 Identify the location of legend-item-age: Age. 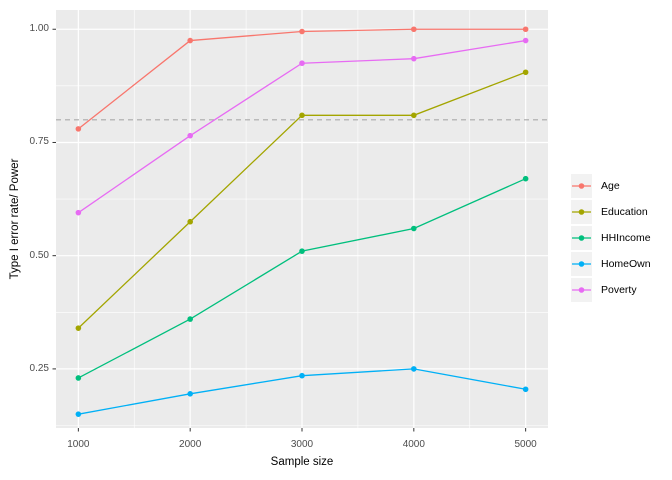
(611, 186).